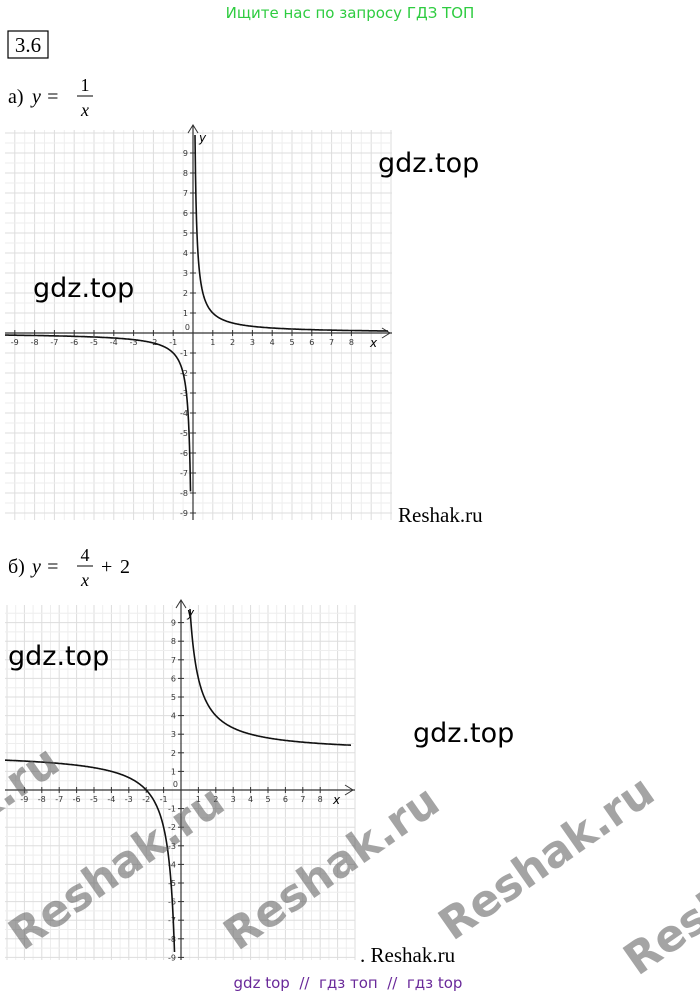 This screenshot has width=700, height=997. Describe the element at coordinates (348, 983) in the screenshot. I see `footer: gdz top // гдз топ // гдз top` at that location.